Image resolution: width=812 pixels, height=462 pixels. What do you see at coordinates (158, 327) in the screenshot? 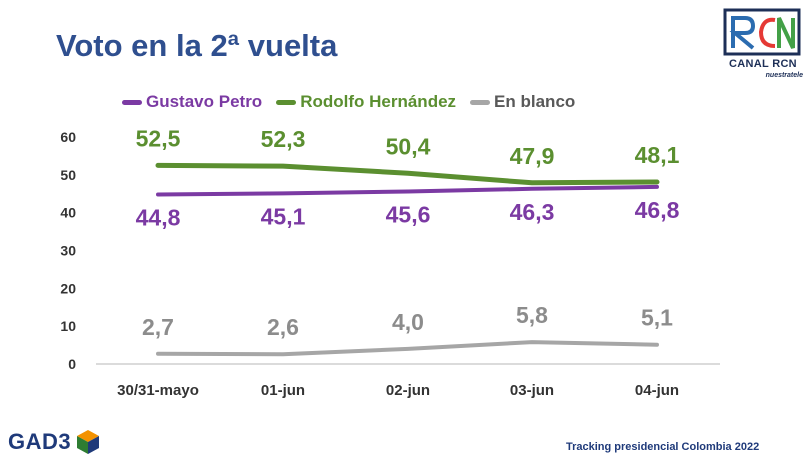
I see `data-label: 2,7` at bounding box center [158, 327].